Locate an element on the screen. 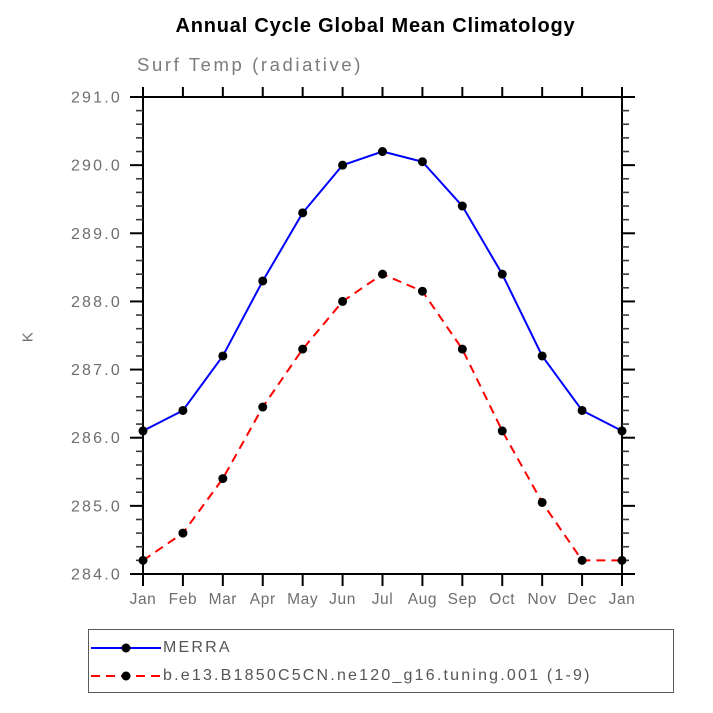  x-tick-label: Feb is located at coordinates (183, 599).